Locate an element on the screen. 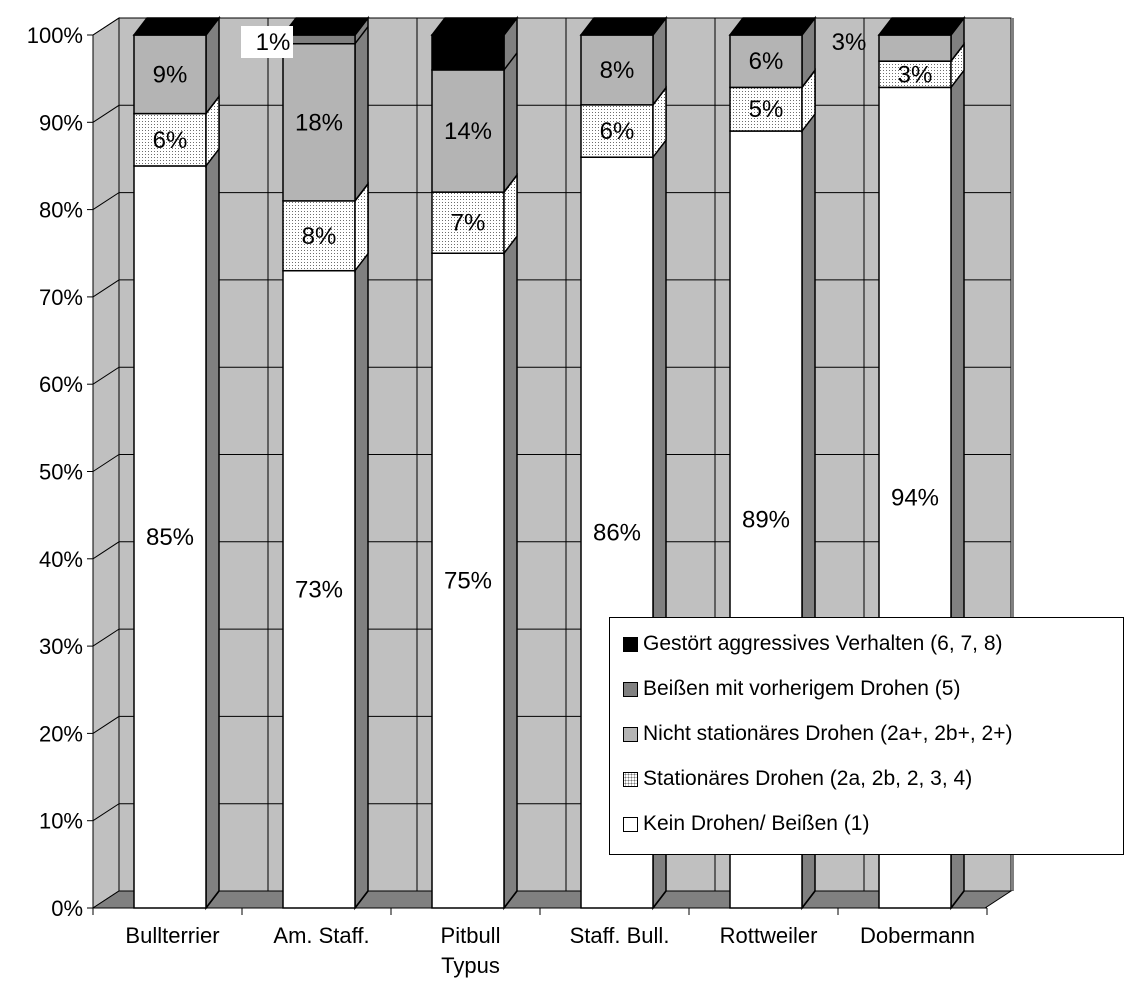 This screenshot has height=994, width=1125. legend-label: Nicht stationäres Drohen (2a+, 2b+, 2+) is located at coordinates (828, 733).